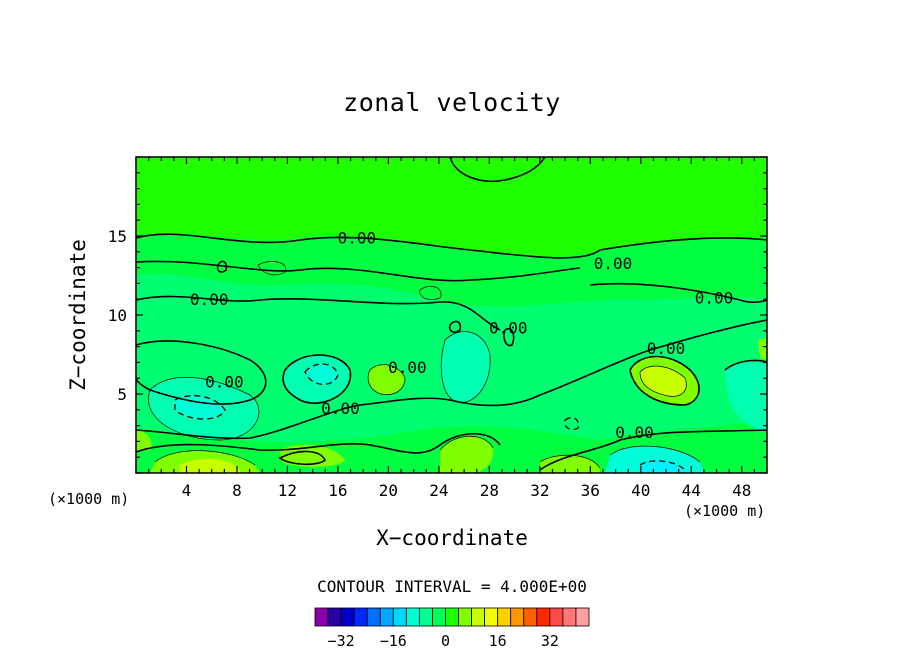  I want to click on colorbar-tick-label: 16, so click(498, 641).